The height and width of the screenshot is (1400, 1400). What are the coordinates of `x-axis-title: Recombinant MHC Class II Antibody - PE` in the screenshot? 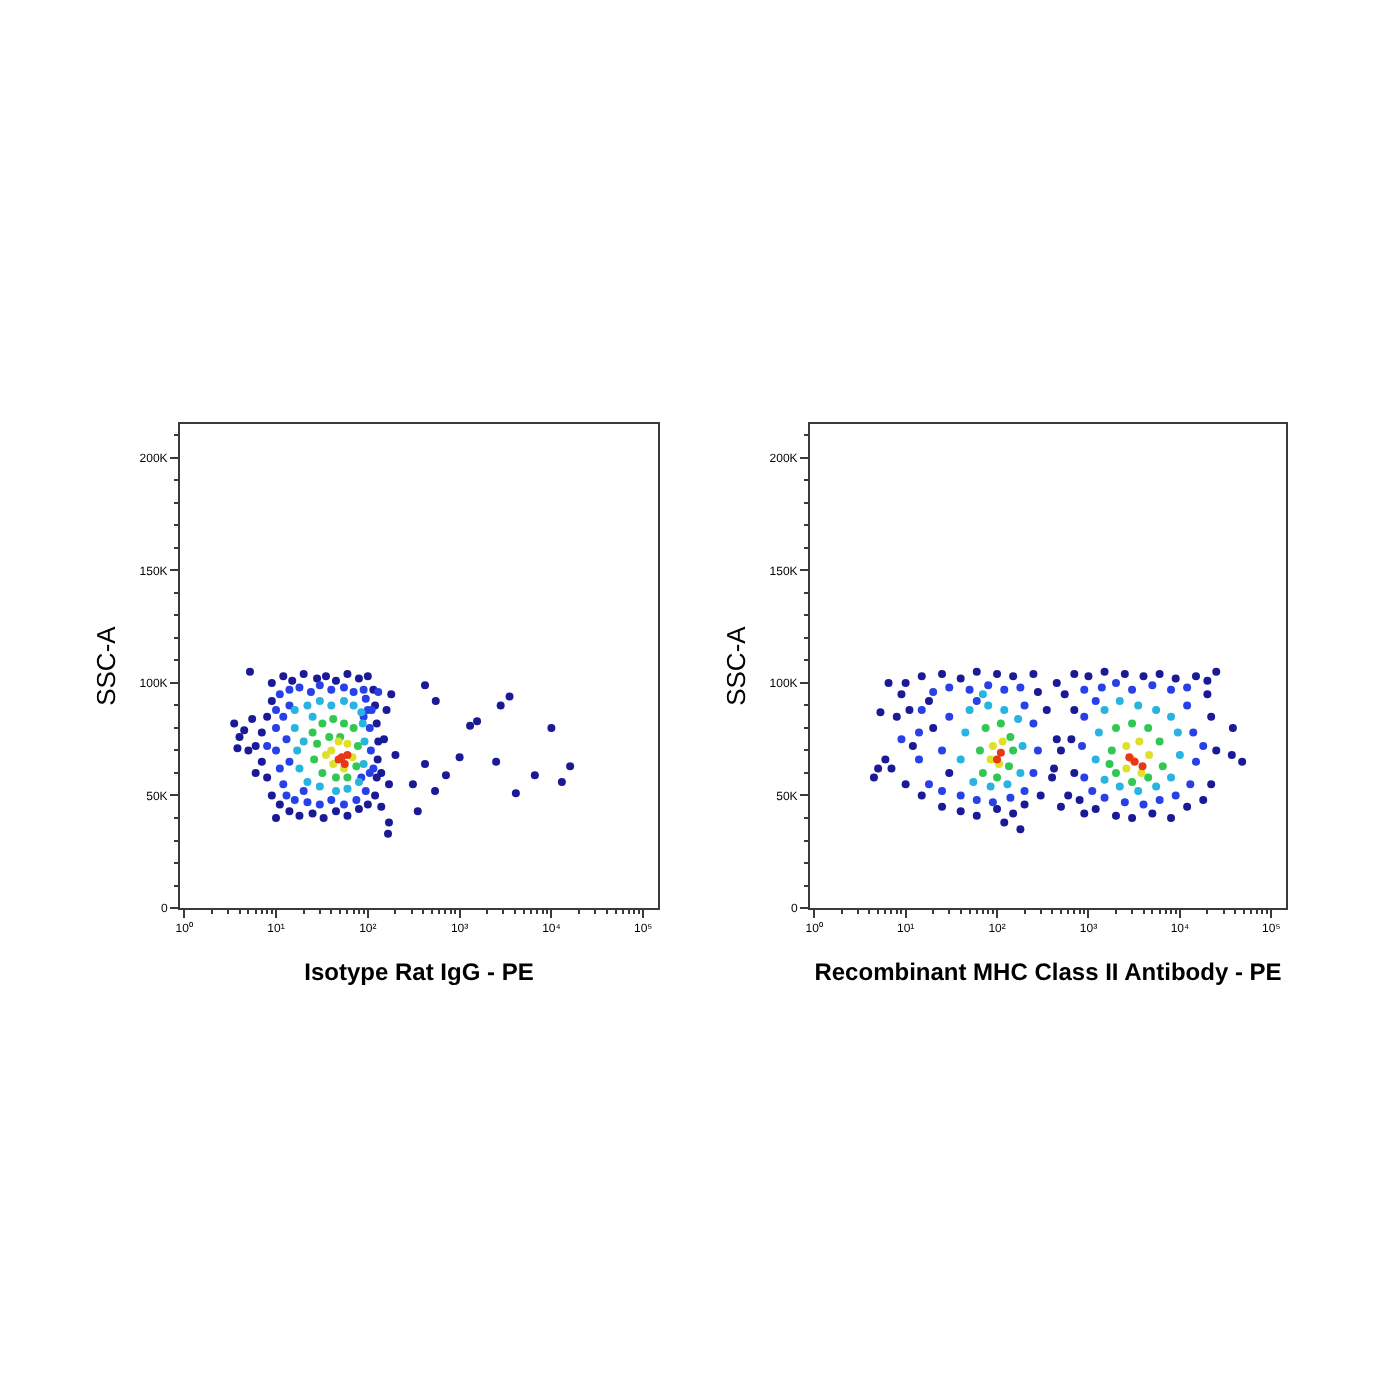 It's located at (1048, 972).